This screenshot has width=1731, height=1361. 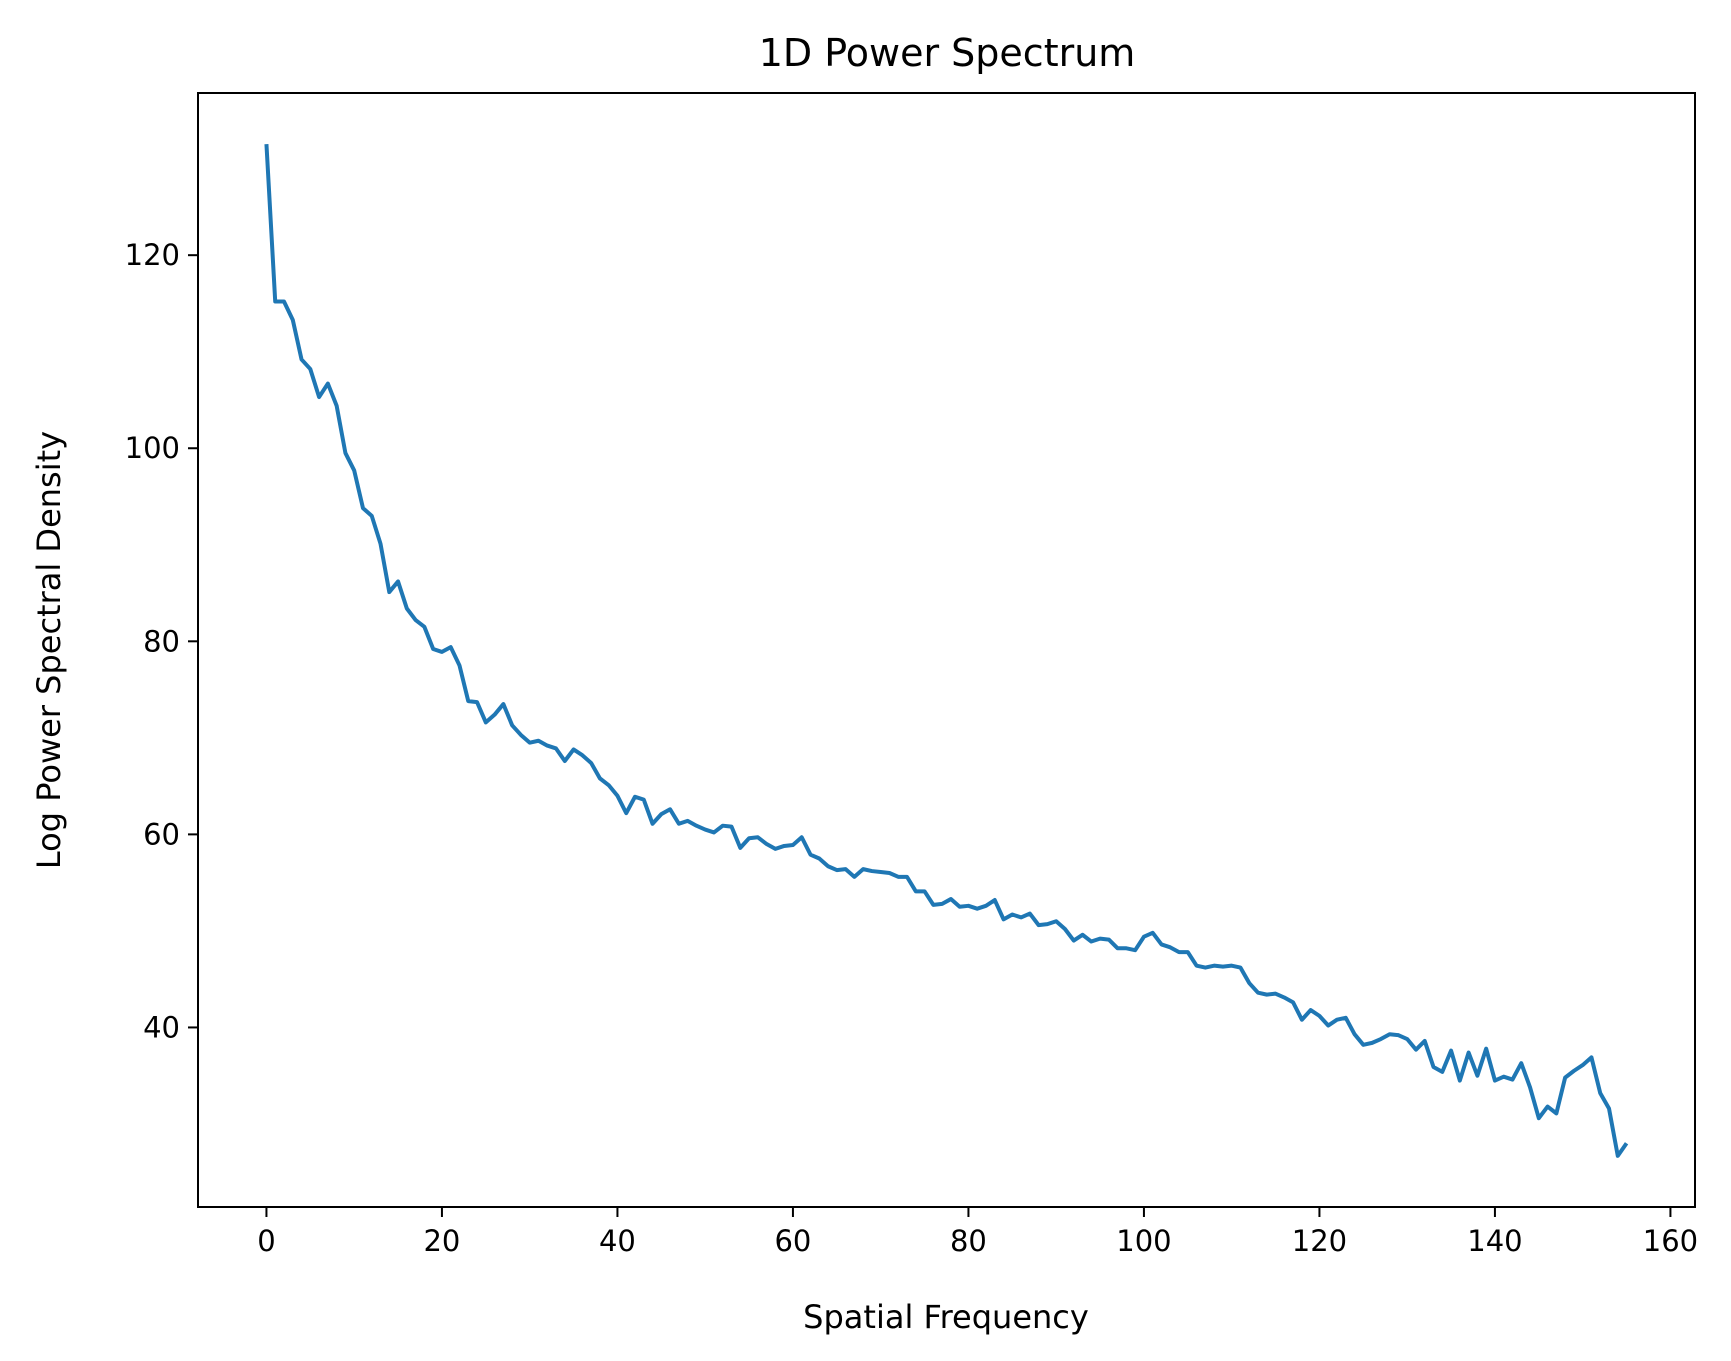 I want to click on y-axis-ticks: 40 60 80 100 120, so click(x=161, y=641).